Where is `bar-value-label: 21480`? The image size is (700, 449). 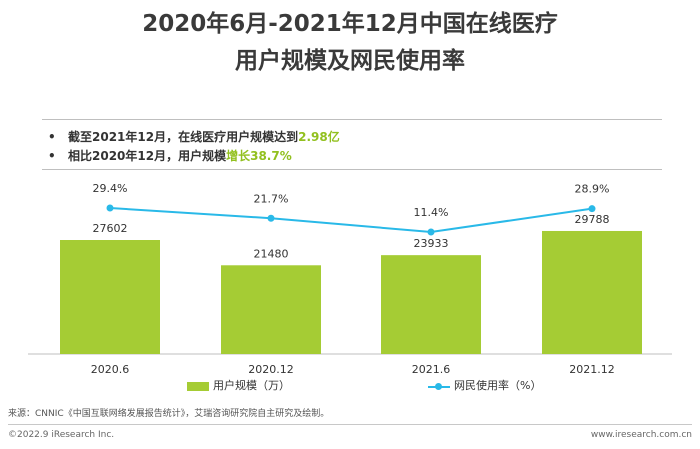
bar-value-label: 21480 is located at coordinates (271, 253).